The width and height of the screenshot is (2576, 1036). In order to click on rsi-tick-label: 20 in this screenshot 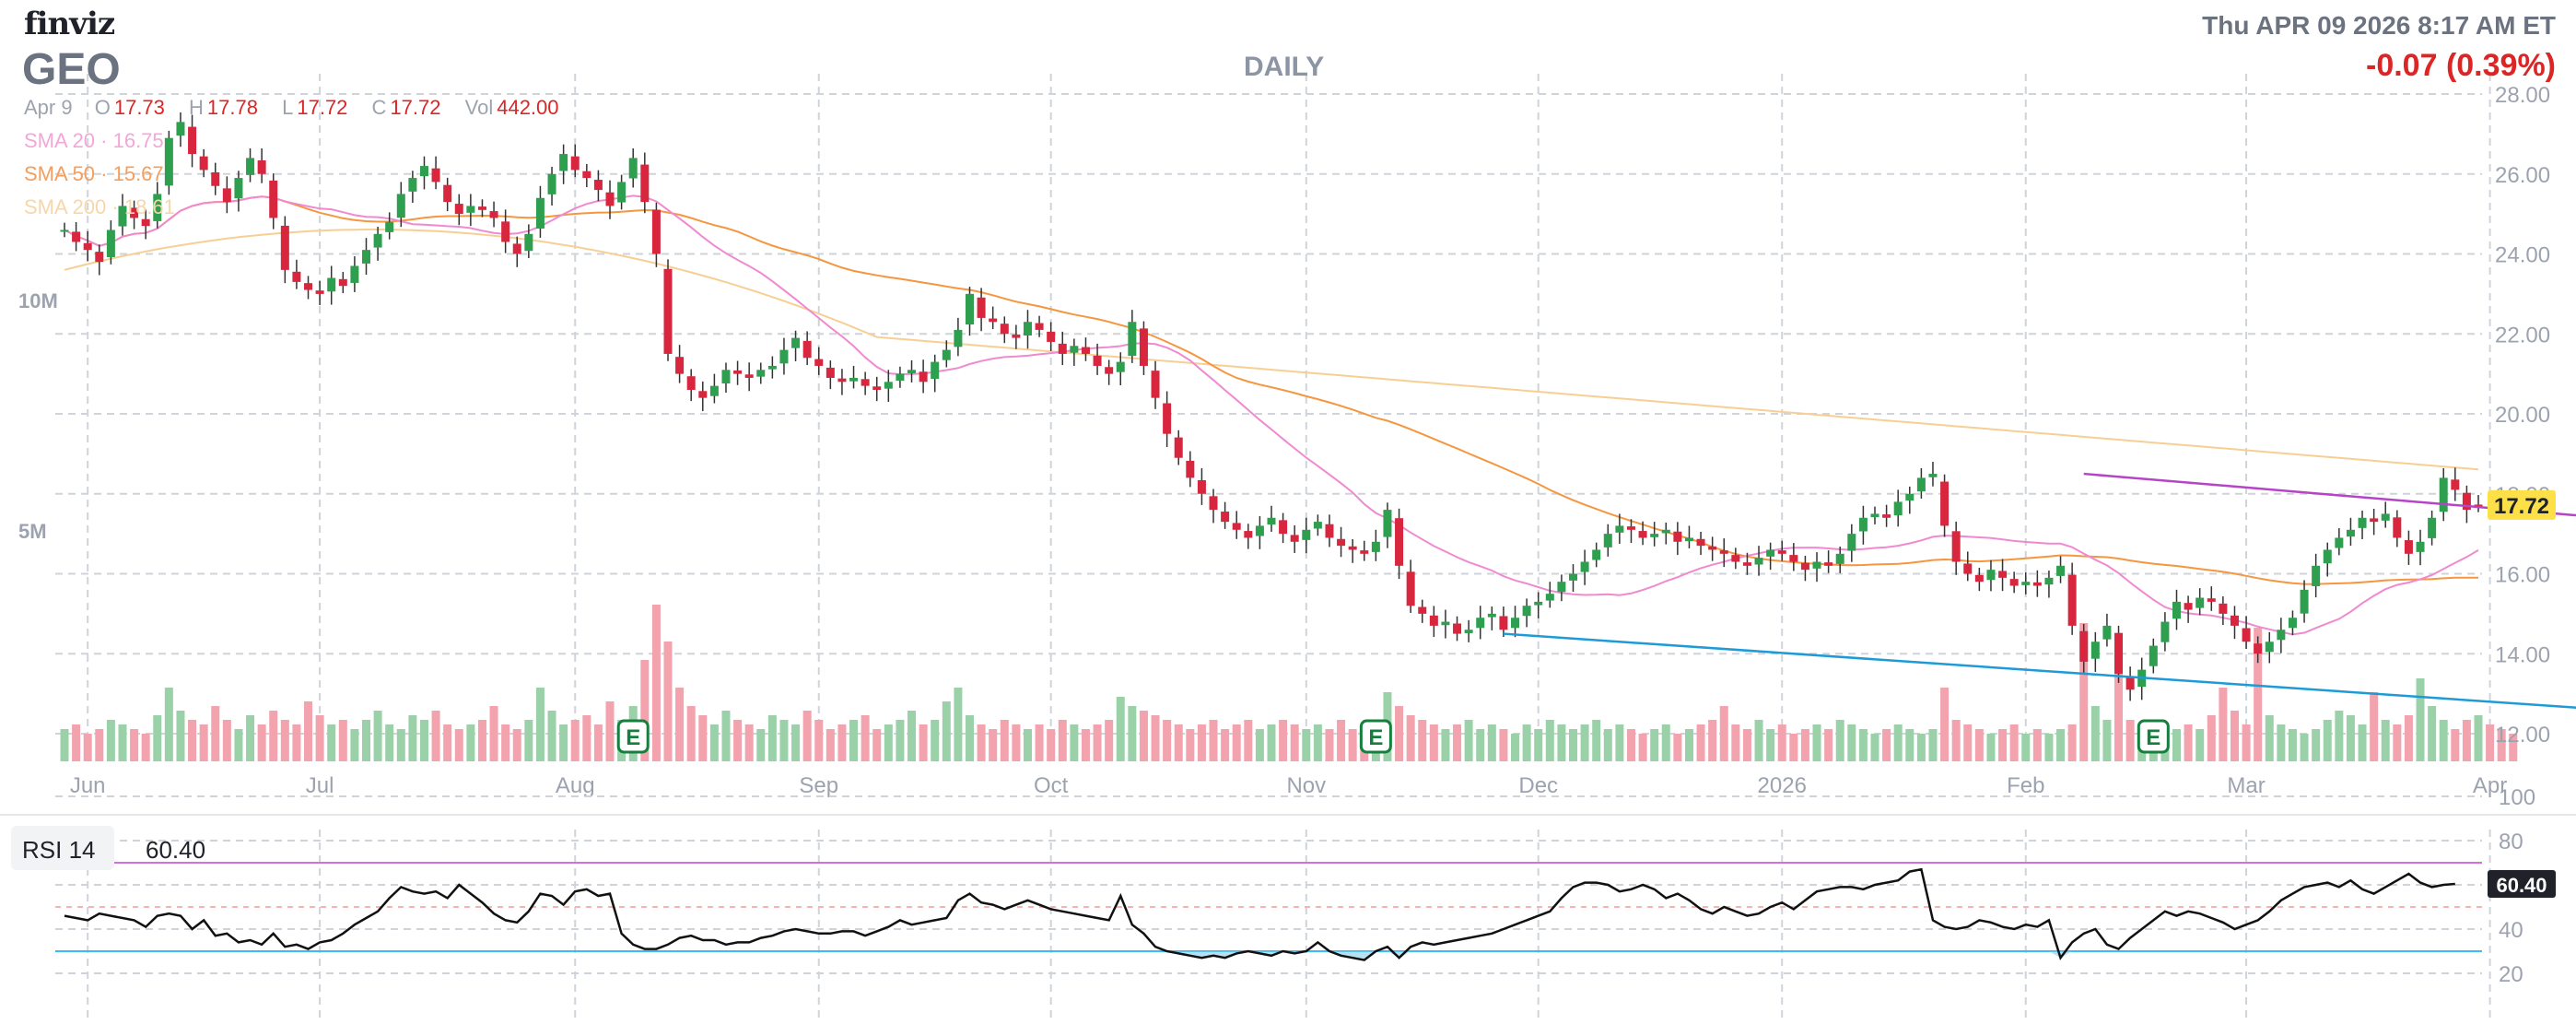, I will do `click(2511, 975)`.